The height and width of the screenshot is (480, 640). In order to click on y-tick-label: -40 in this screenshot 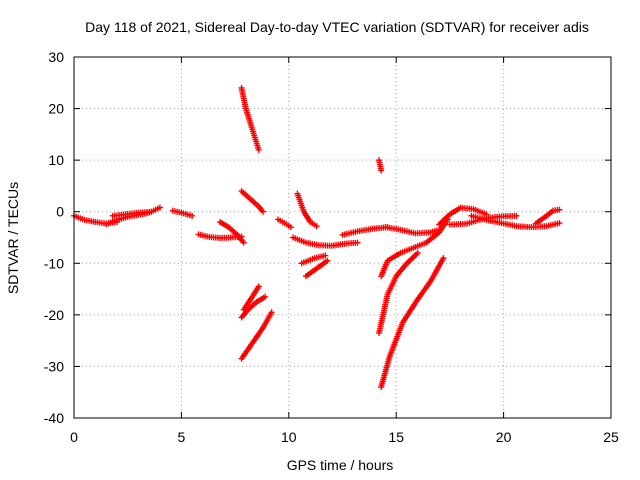, I will do `click(54, 418)`.